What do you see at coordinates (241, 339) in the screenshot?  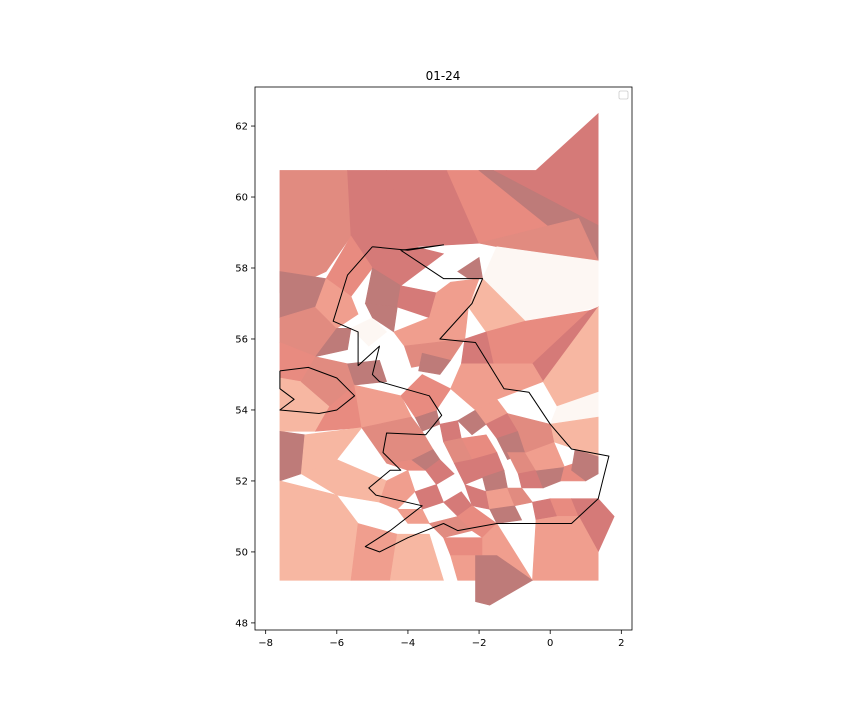 I see `y-tick-label: 56` at bounding box center [241, 339].